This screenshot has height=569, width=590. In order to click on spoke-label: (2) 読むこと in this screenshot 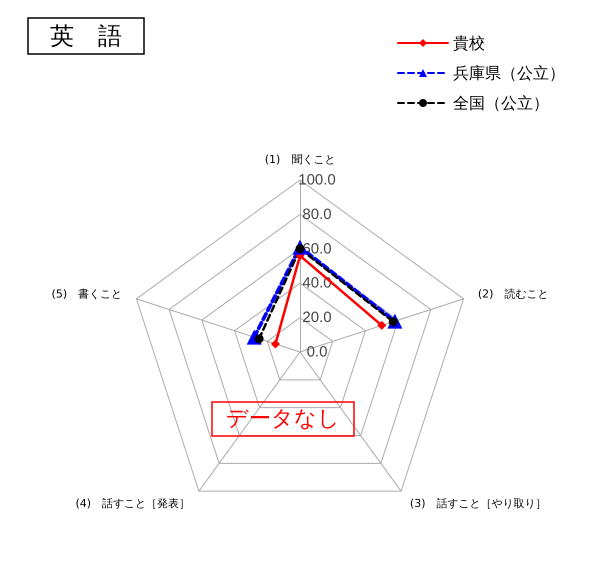, I will do `click(513, 294)`.